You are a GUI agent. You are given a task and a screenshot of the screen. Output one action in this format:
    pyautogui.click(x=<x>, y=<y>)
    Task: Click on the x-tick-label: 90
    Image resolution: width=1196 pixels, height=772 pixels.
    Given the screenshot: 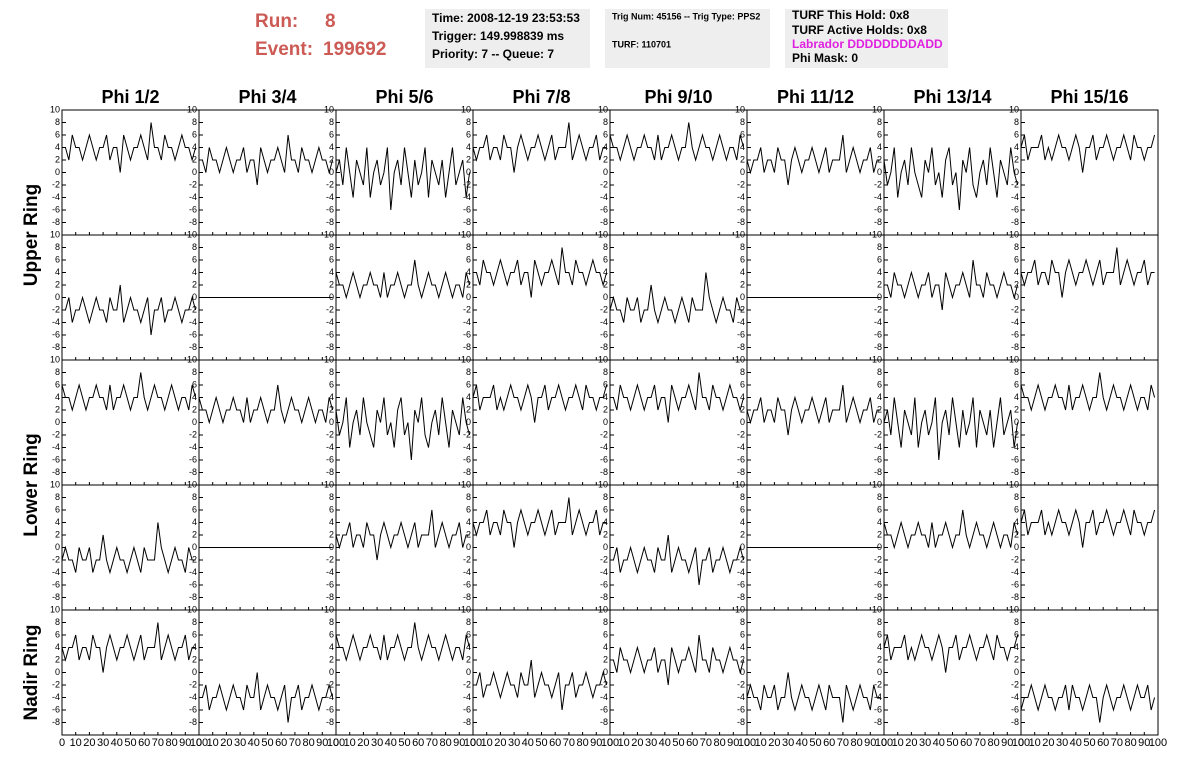 What is the action you would take?
    pyautogui.click(x=1007, y=743)
    